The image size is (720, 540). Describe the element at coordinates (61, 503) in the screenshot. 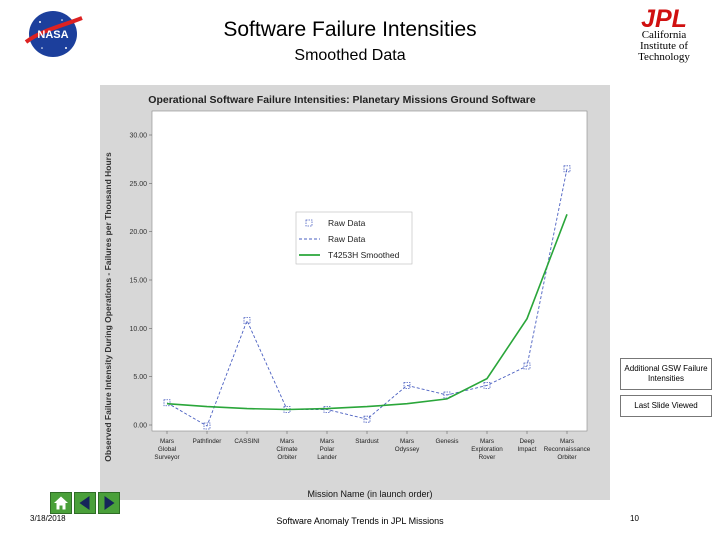

I see `home-icon` at that location.